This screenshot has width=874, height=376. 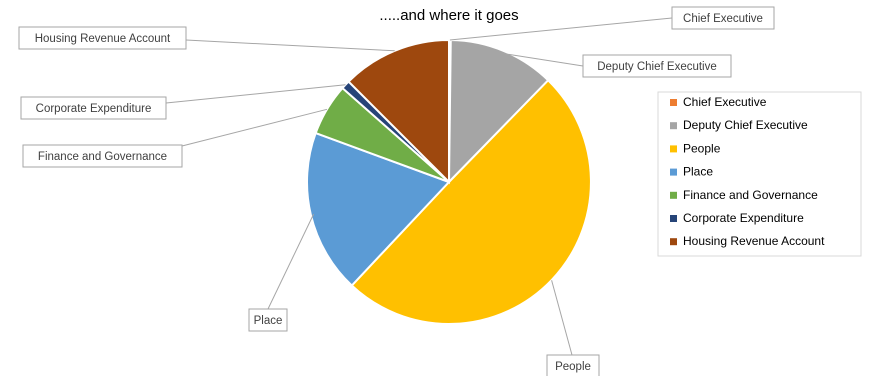 What do you see at coordinates (291, 261) in the screenshot?
I see `leader-line-place` at bounding box center [291, 261].